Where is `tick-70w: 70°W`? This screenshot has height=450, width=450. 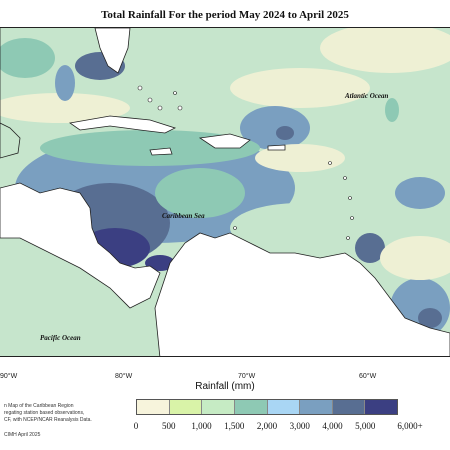
tick-70w: 70°W is located at coordinates (247, 376).